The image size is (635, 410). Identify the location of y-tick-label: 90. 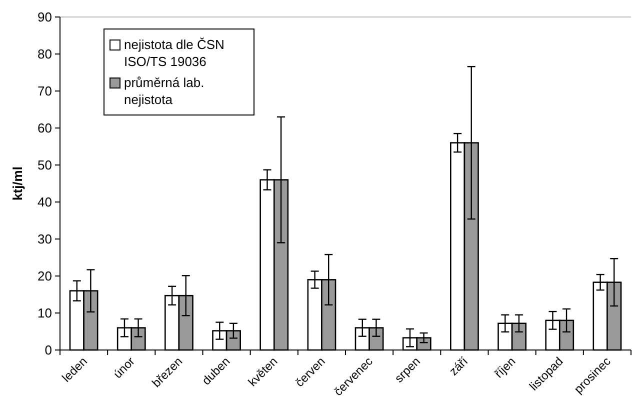
(45, 17).